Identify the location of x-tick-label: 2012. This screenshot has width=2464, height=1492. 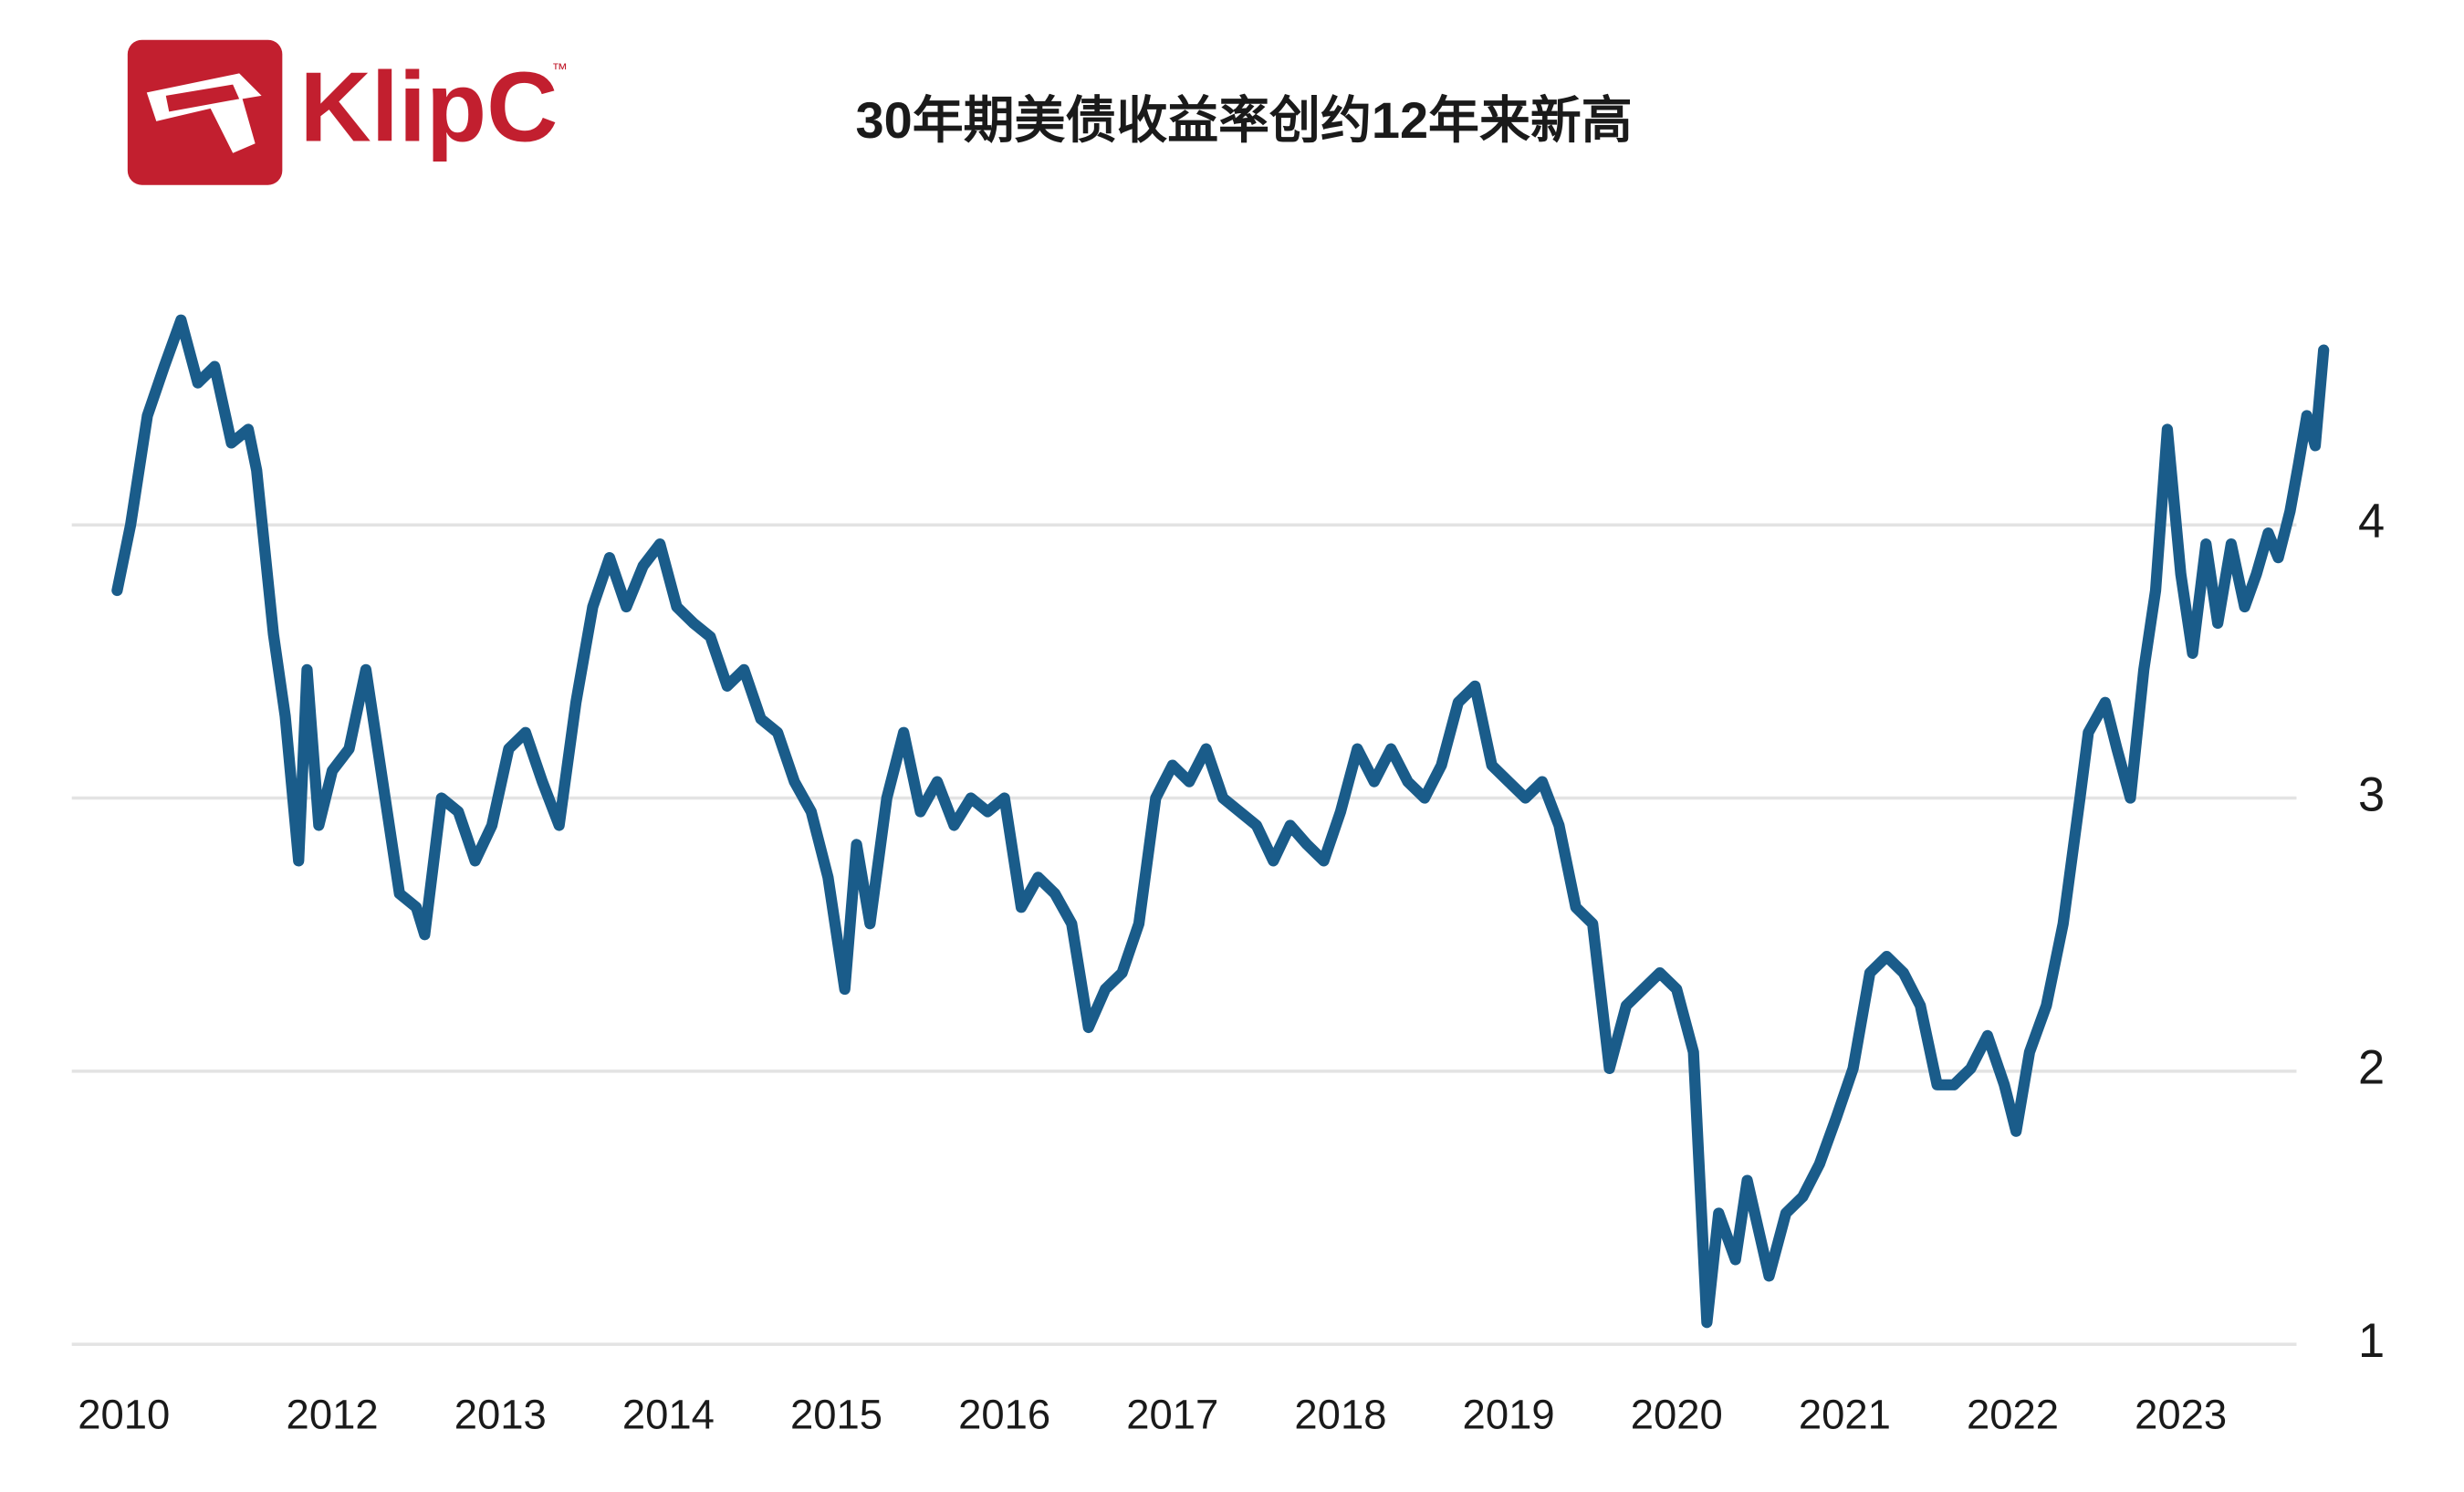
(333, 1415).